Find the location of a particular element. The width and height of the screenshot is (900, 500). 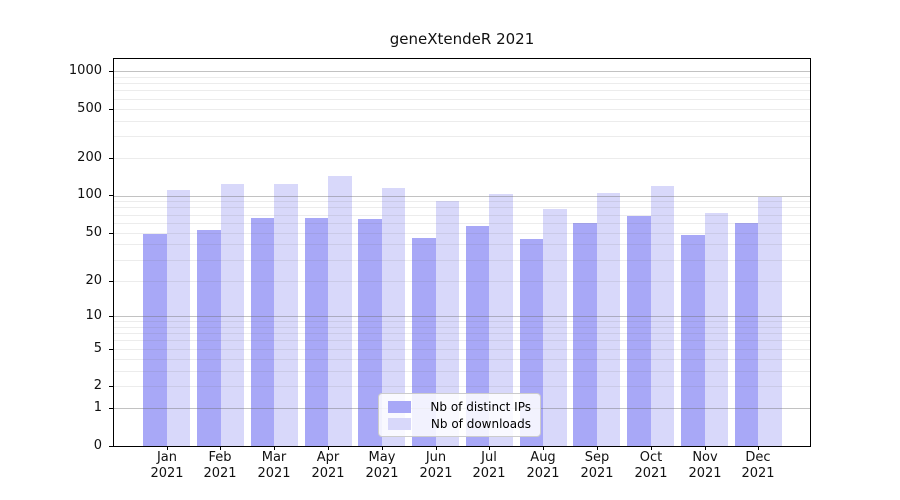

x-axis-tick-label: Aug 2021 is located at coordinates (543, 465).